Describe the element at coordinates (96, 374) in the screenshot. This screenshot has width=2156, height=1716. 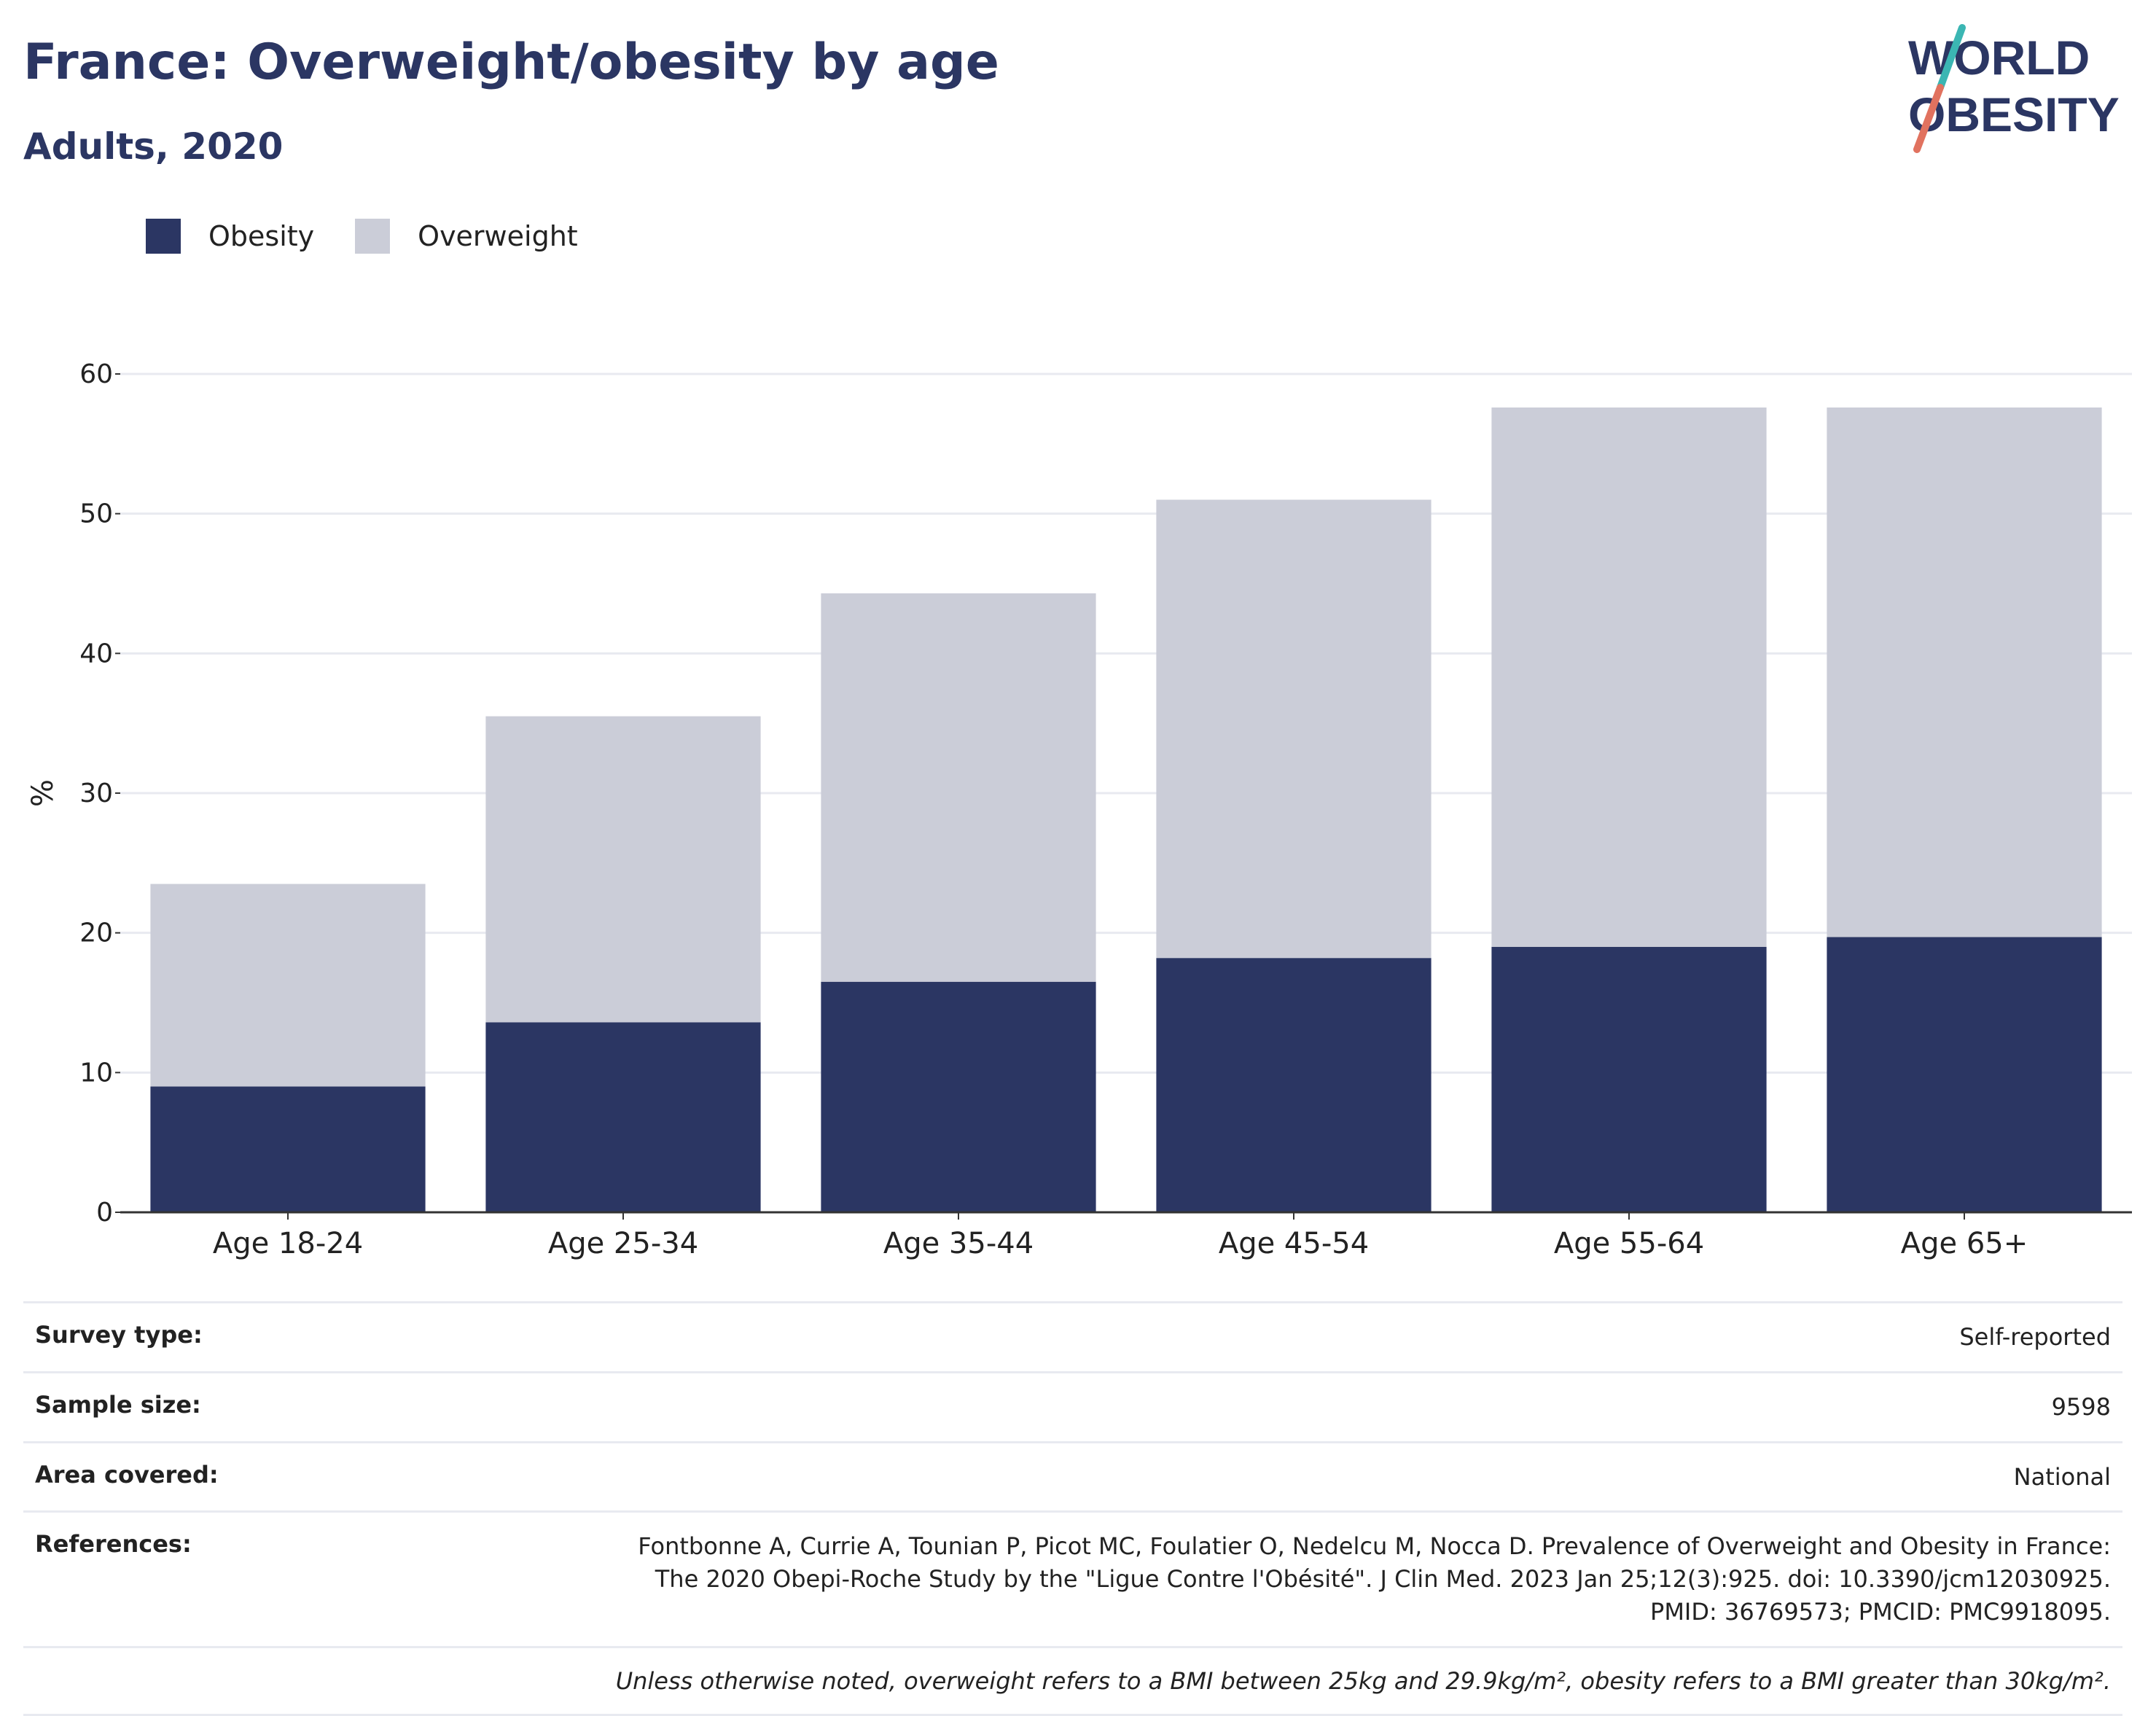
I see `y-tick-label: 60` at that location.